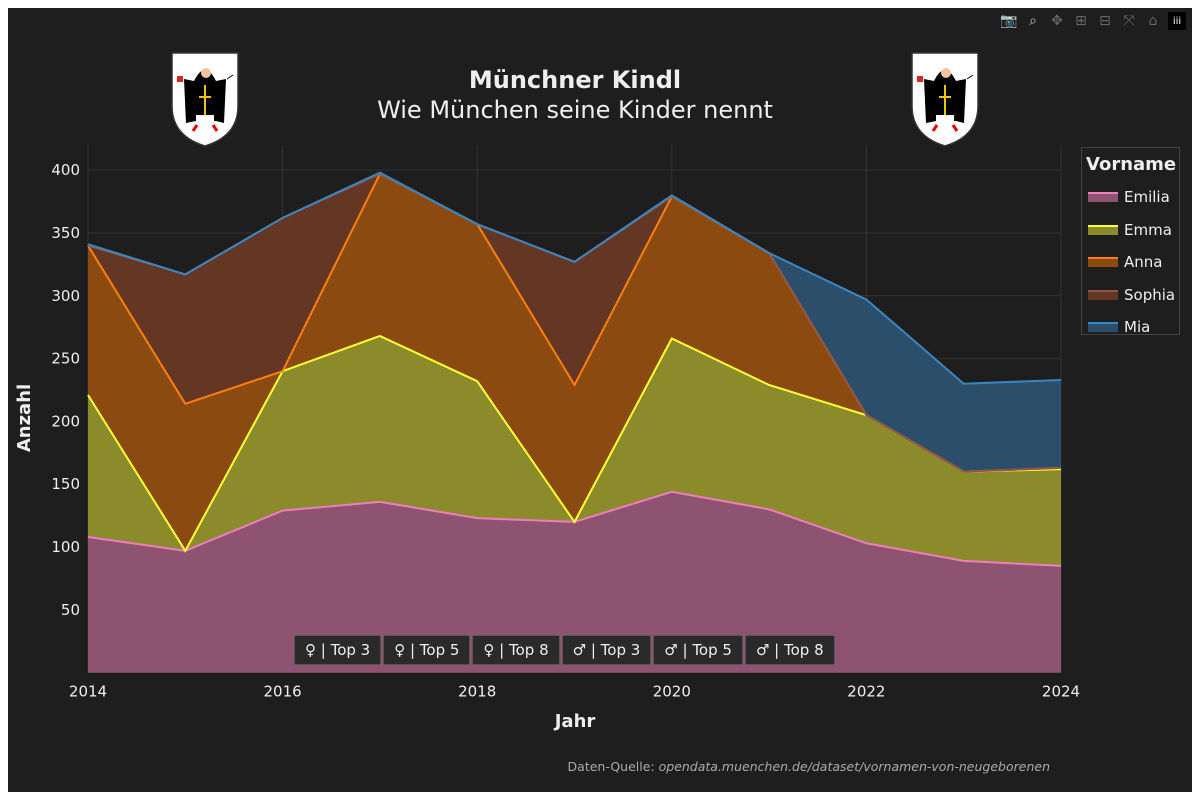  Describe the element at coordinates (575, 110) in the screenshot. I see `chart-subtitle: Wie München seine Kinder nennt` at that location.